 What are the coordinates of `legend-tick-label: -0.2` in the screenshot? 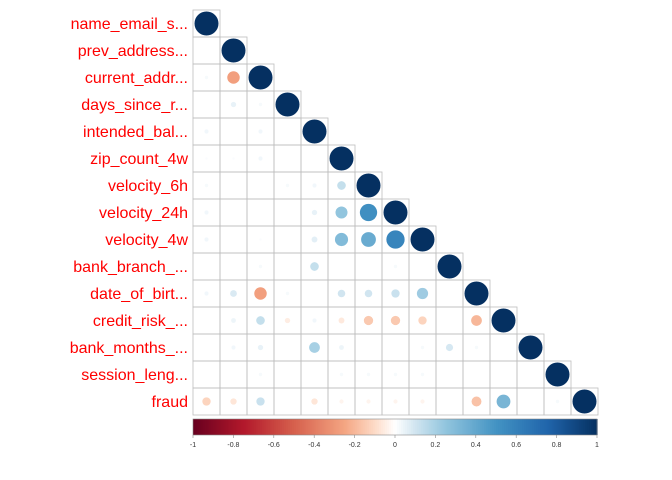 It's located at (355, 445).